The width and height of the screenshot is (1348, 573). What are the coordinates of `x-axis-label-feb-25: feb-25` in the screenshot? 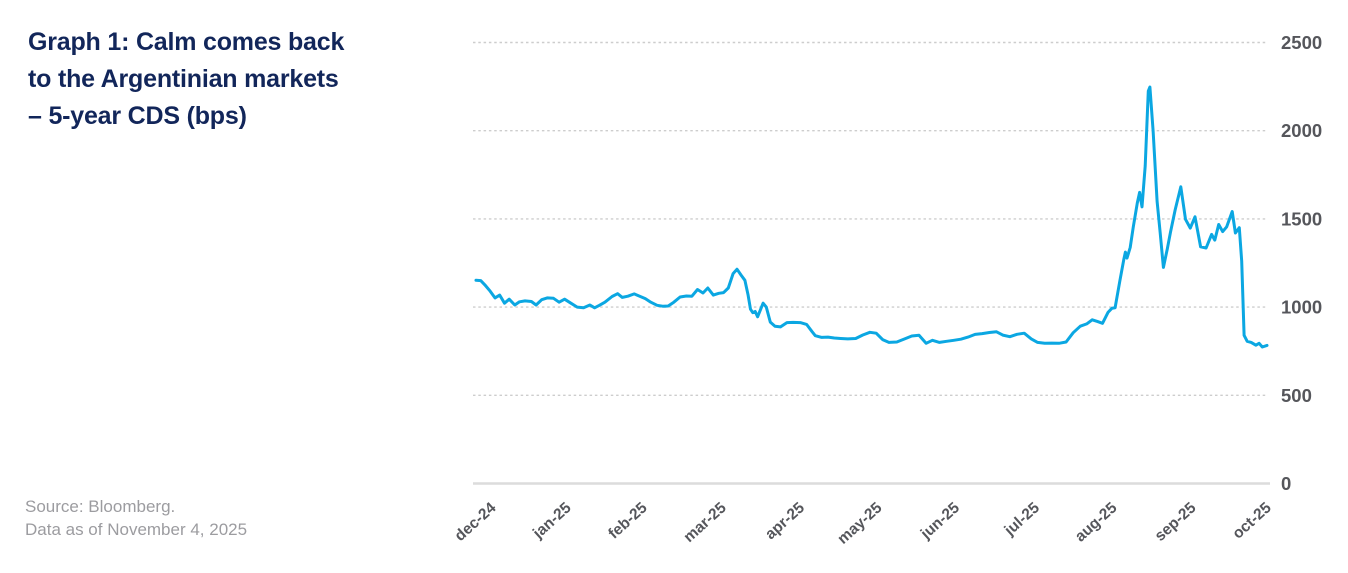 It's located at (628, 520).